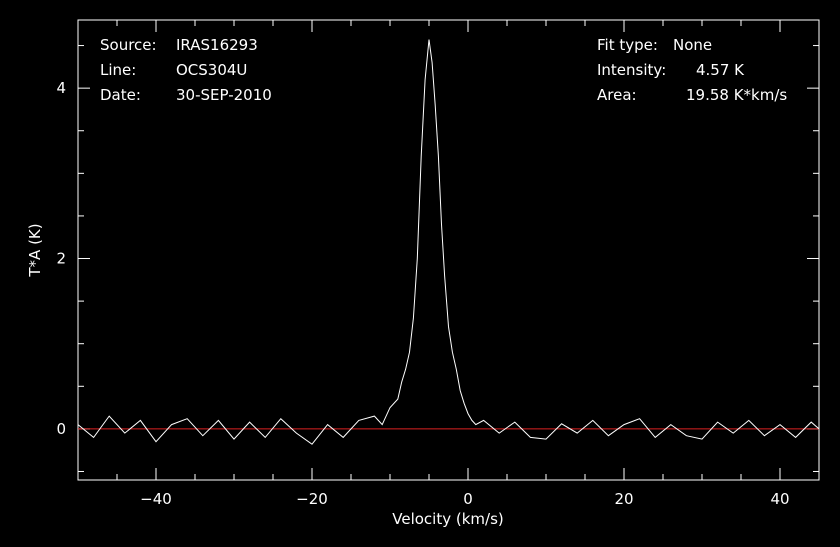 This screenshot has width=840, height=547. What do you see at coordinates (623, 499) in the screenshot?
I see `x-tick-label: 20` at bounding box center [623, 499].